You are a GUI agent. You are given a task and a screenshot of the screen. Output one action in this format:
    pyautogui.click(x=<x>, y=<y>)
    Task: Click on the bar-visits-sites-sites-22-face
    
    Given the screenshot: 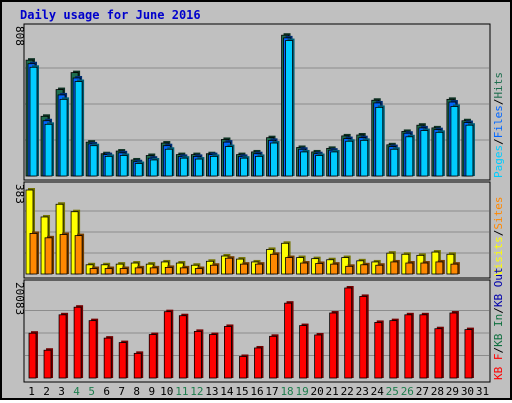 What is the action you would take?
    pyautogui.click(x=349, y=270)
    